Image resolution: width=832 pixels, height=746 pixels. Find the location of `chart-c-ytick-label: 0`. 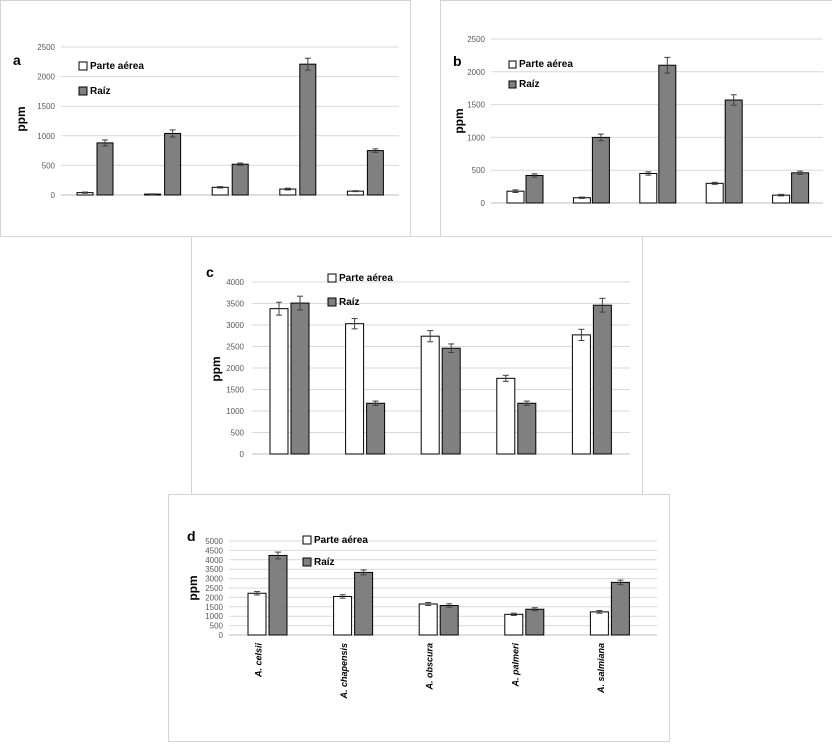

chart-c-ytick-label: 0 is located at coordinates (242, 454).